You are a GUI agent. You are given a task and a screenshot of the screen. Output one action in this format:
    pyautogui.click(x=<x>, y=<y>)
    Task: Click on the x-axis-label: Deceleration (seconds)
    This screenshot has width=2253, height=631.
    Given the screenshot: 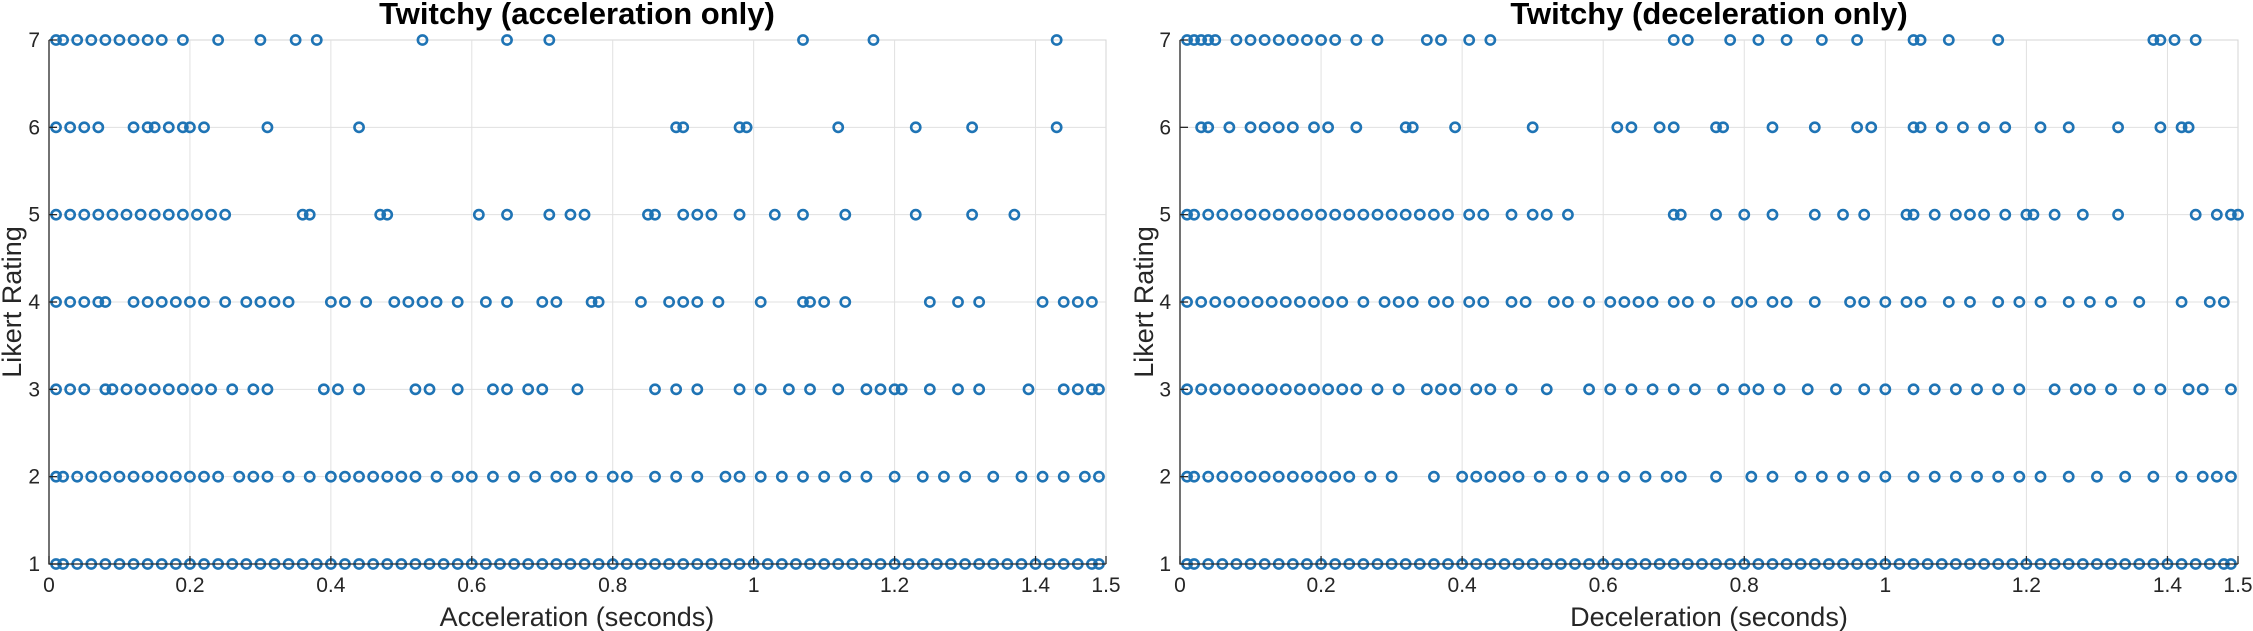 What is the action you would take?
    pyautogui.click(x=1709, y=616)
    